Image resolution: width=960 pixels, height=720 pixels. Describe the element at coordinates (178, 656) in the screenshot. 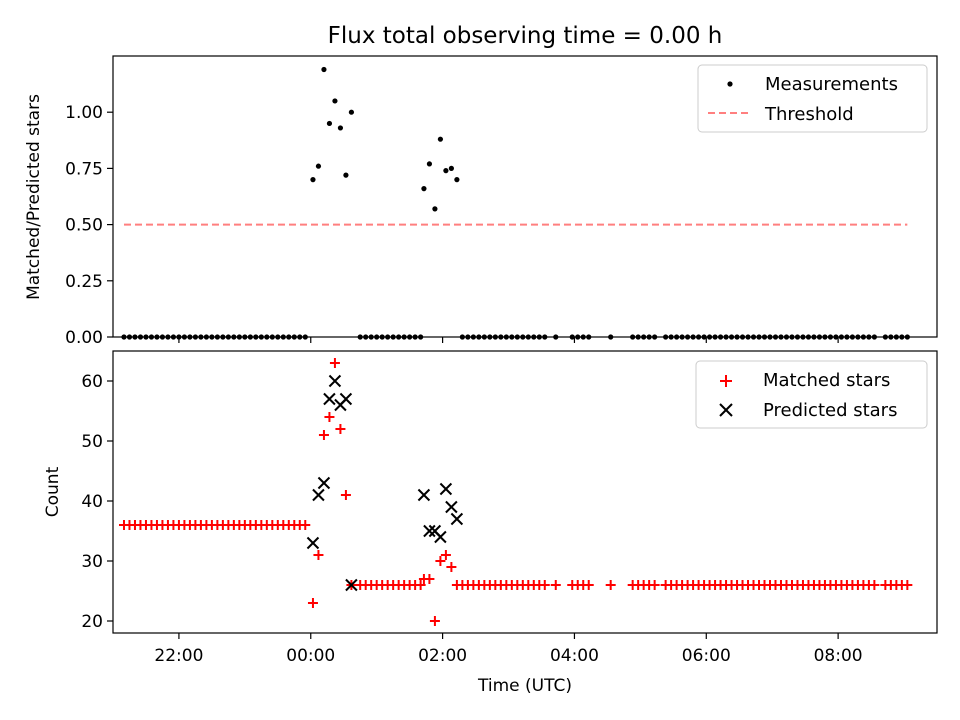

I see `x-tick-label: 22:00` at that location.